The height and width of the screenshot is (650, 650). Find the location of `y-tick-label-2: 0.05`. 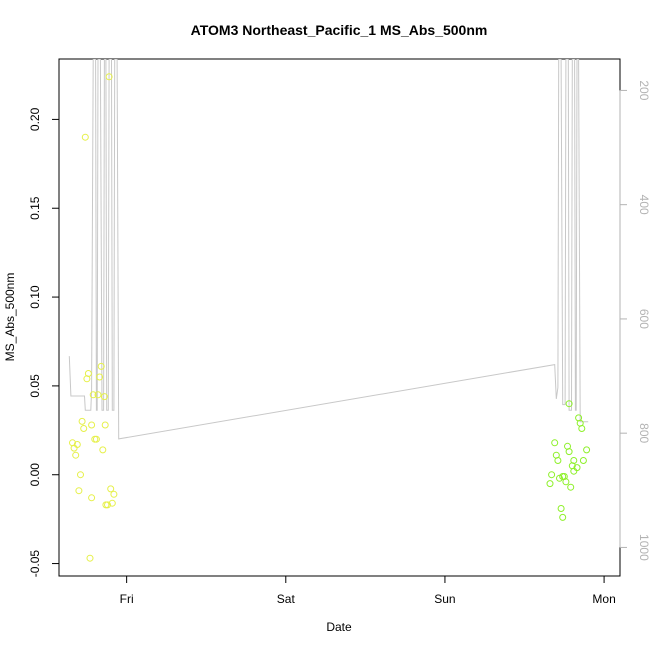

y-tick-label-2: 0.05 is located at coordinates (35, 386).